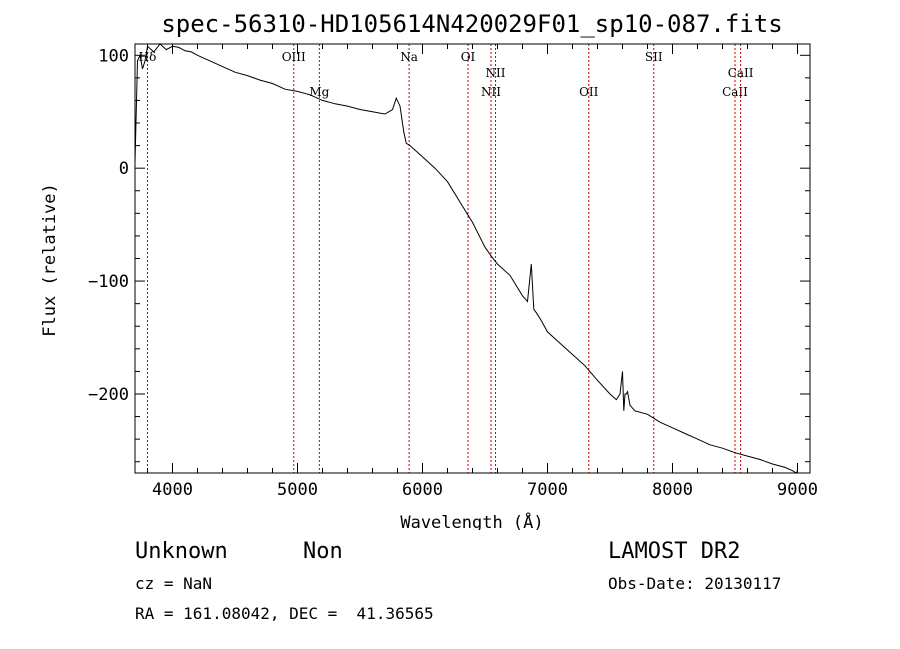  Describe the element at coordinates (297, 490) in the screenshot. I see `x-tick-label: 5000` at that location.